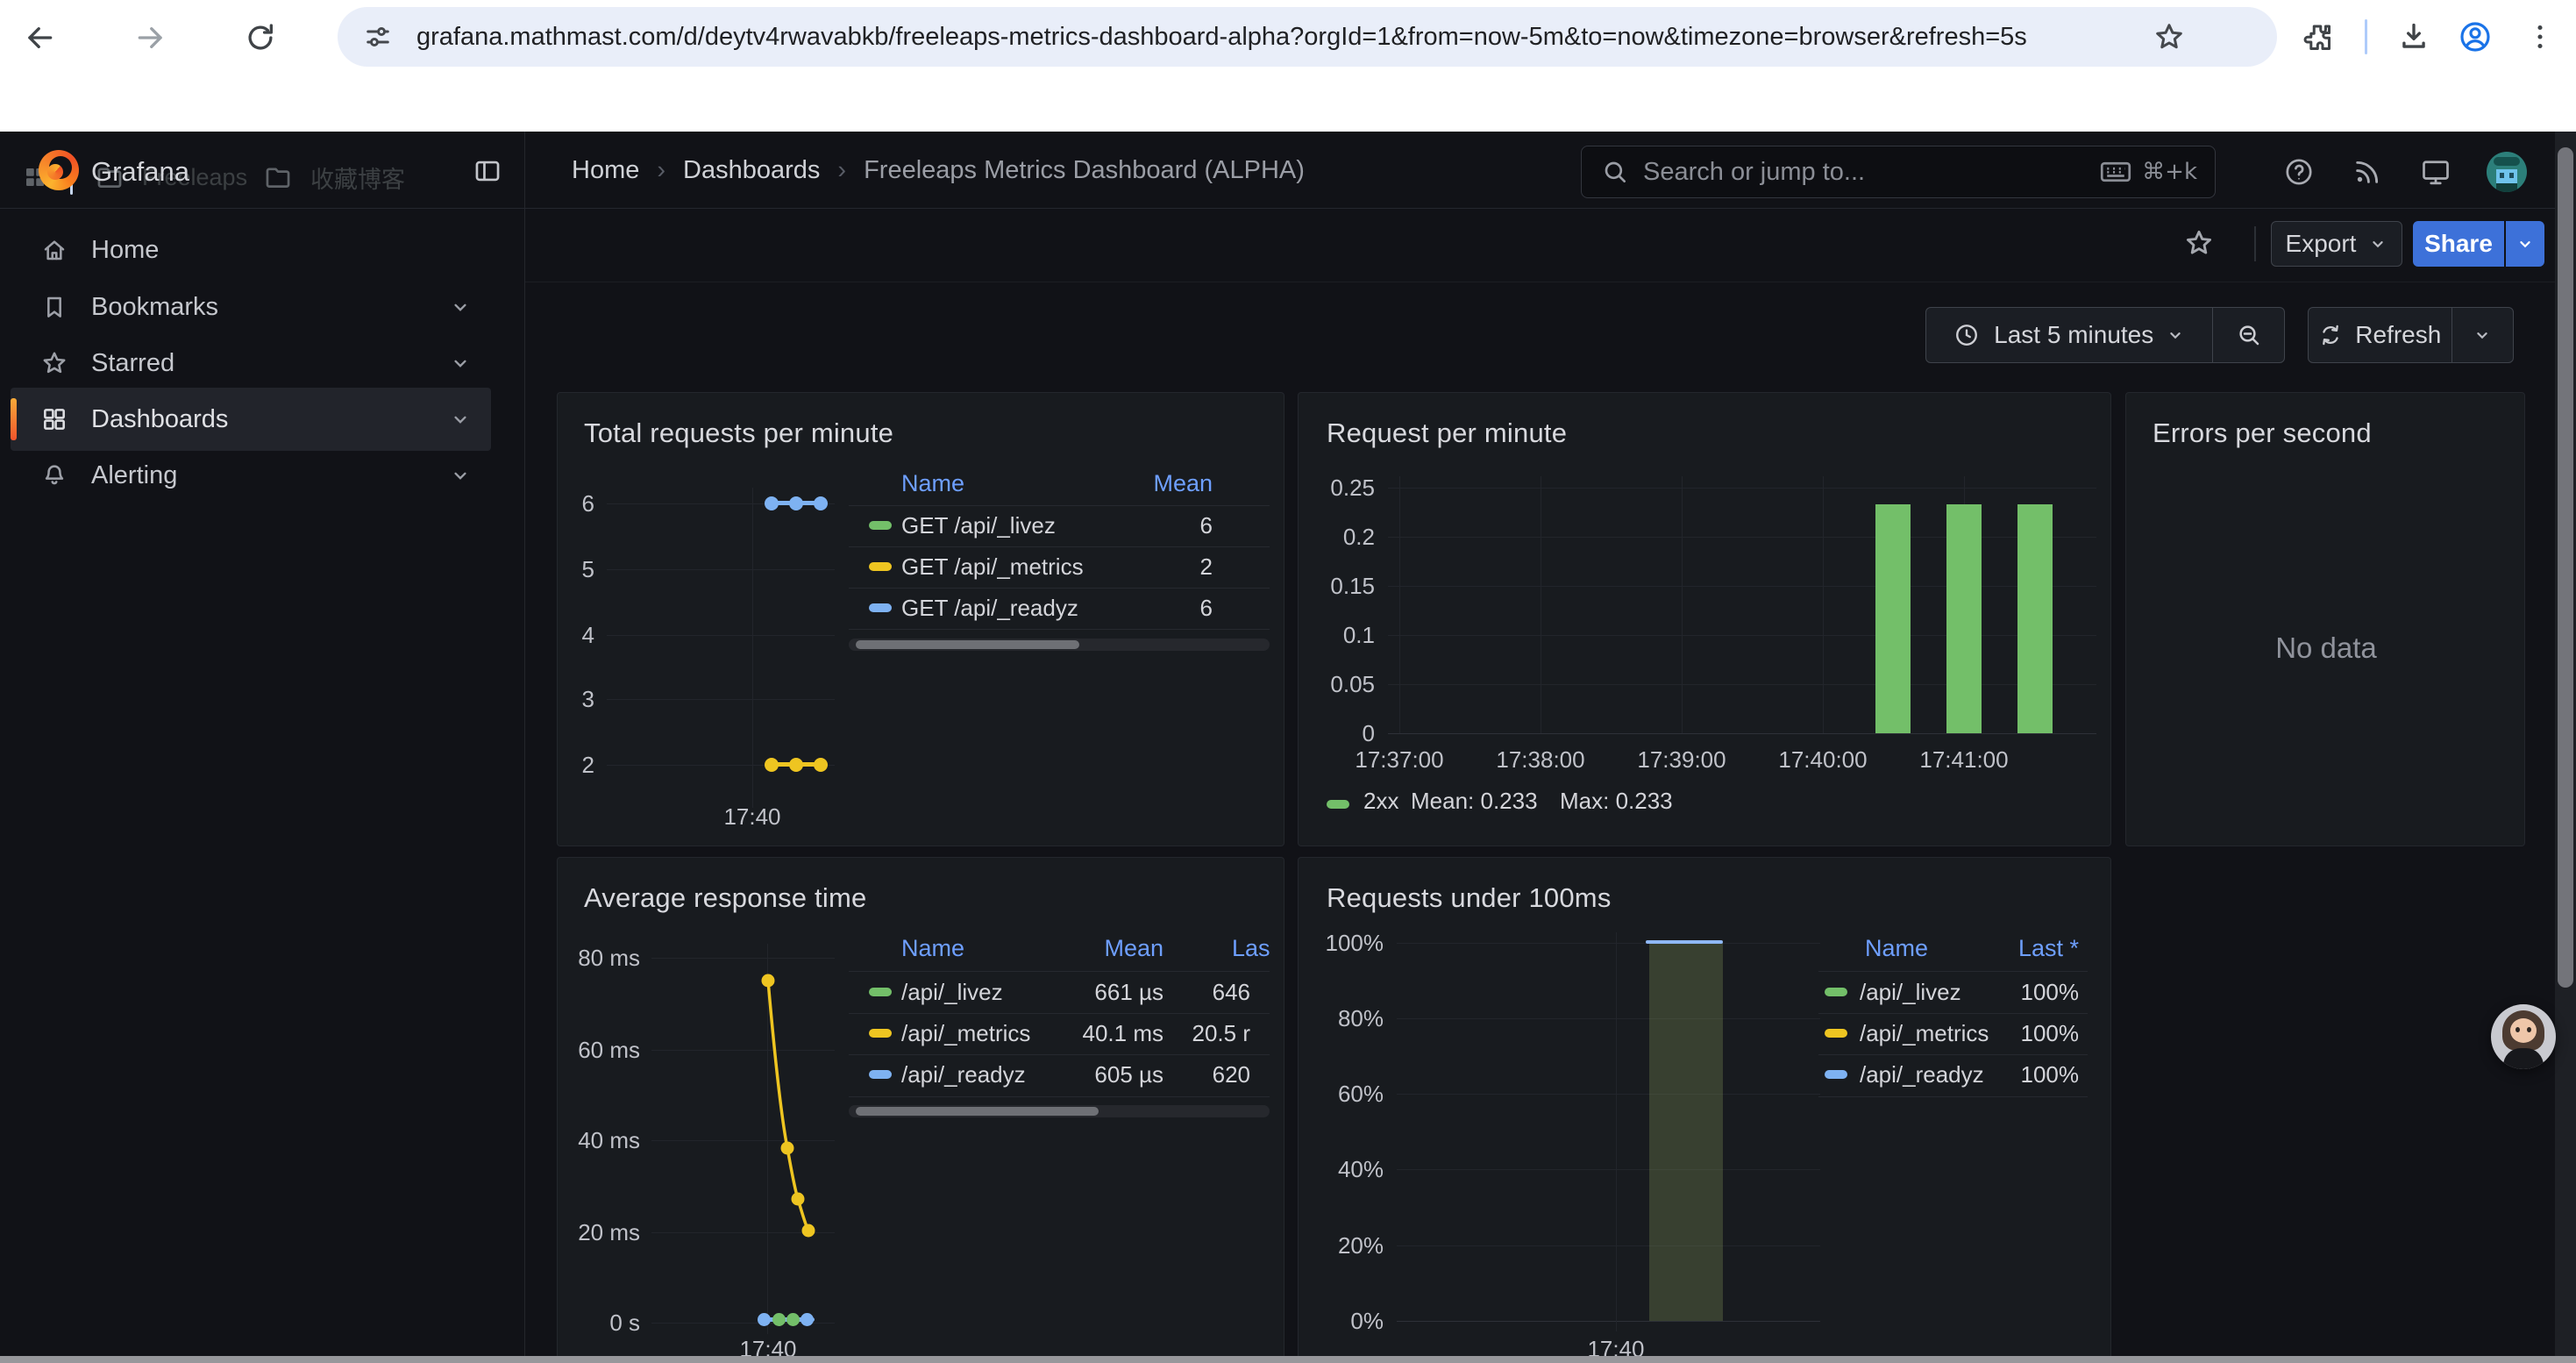  I want to click on refresh-button: Refresh, so click(2380, 335).